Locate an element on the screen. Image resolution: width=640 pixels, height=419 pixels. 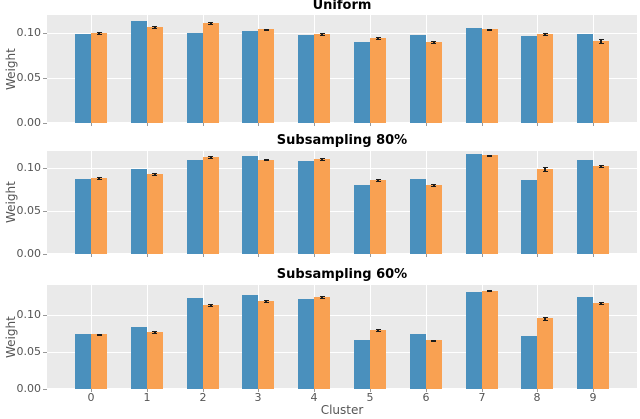
y-axis-label: Weight is located at coordinates (11, 337).